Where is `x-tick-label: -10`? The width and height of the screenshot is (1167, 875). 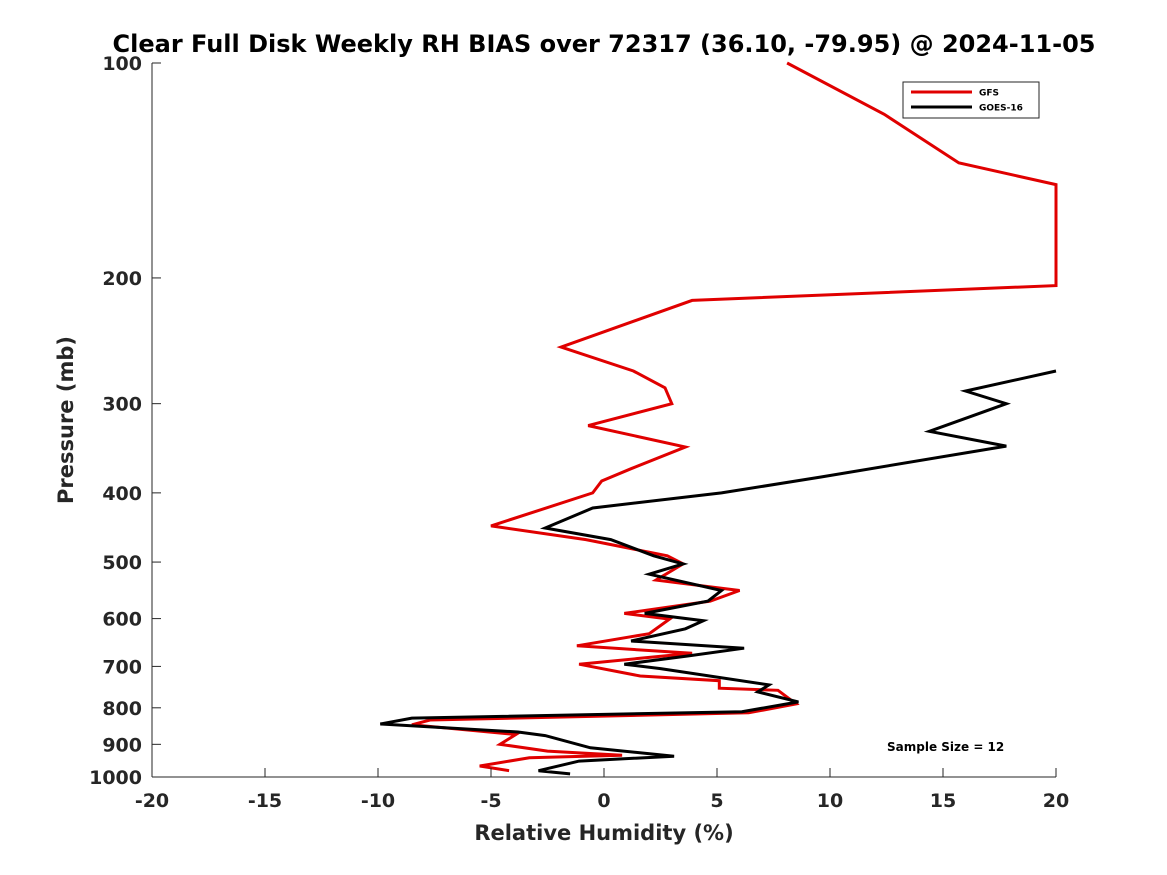
x-tick-label: -10 is located at coordinates (378, 801).